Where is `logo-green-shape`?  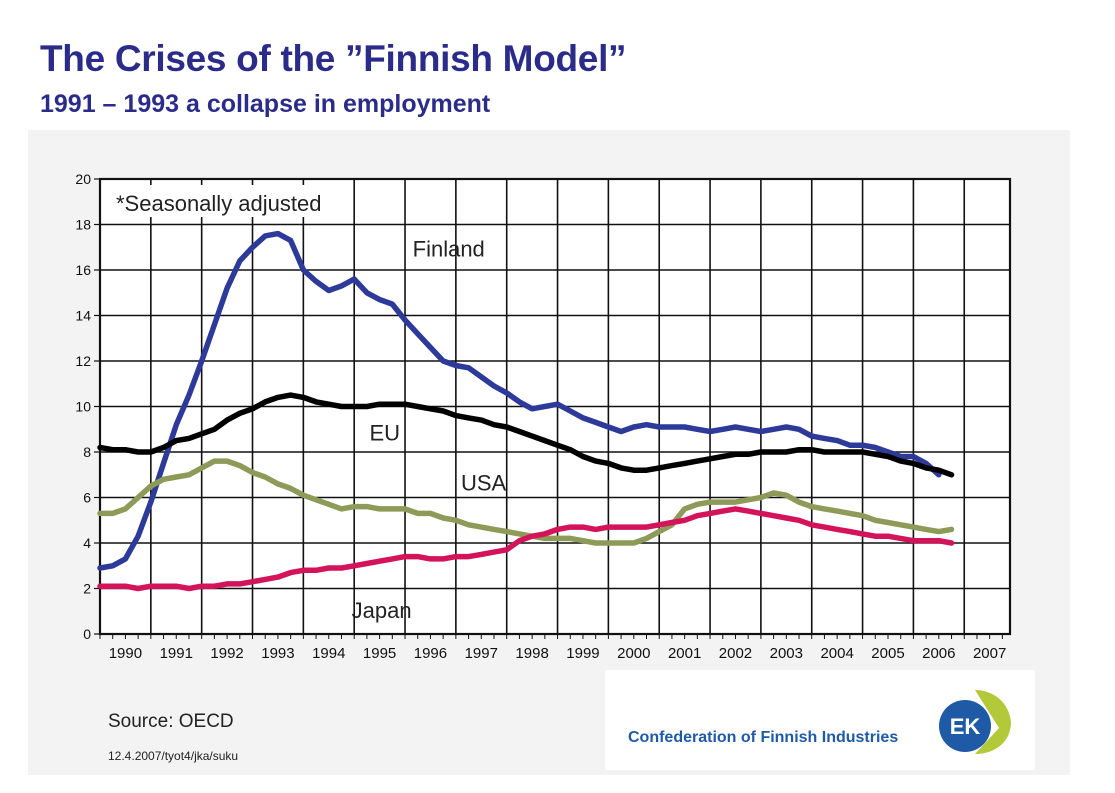
logo-green-shape is located at coordinates (993, 722).